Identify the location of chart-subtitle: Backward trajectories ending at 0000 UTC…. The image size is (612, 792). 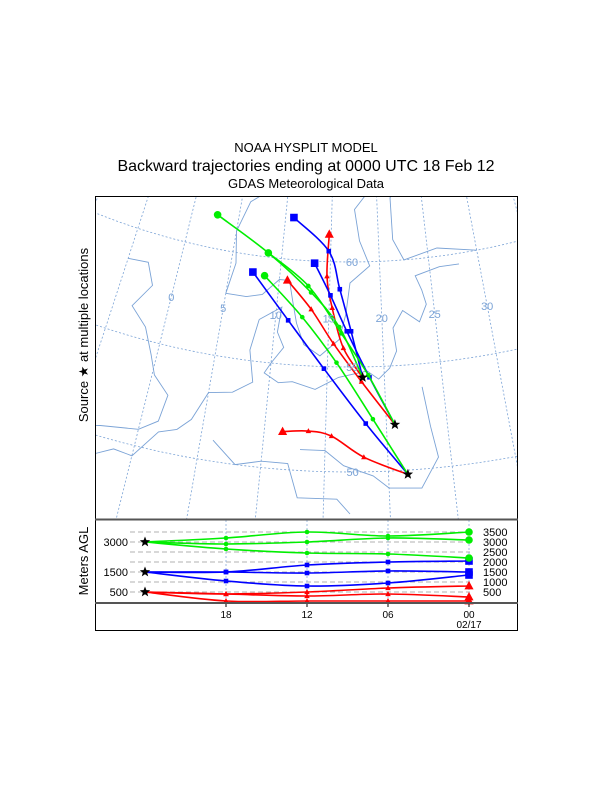
(305, 166).